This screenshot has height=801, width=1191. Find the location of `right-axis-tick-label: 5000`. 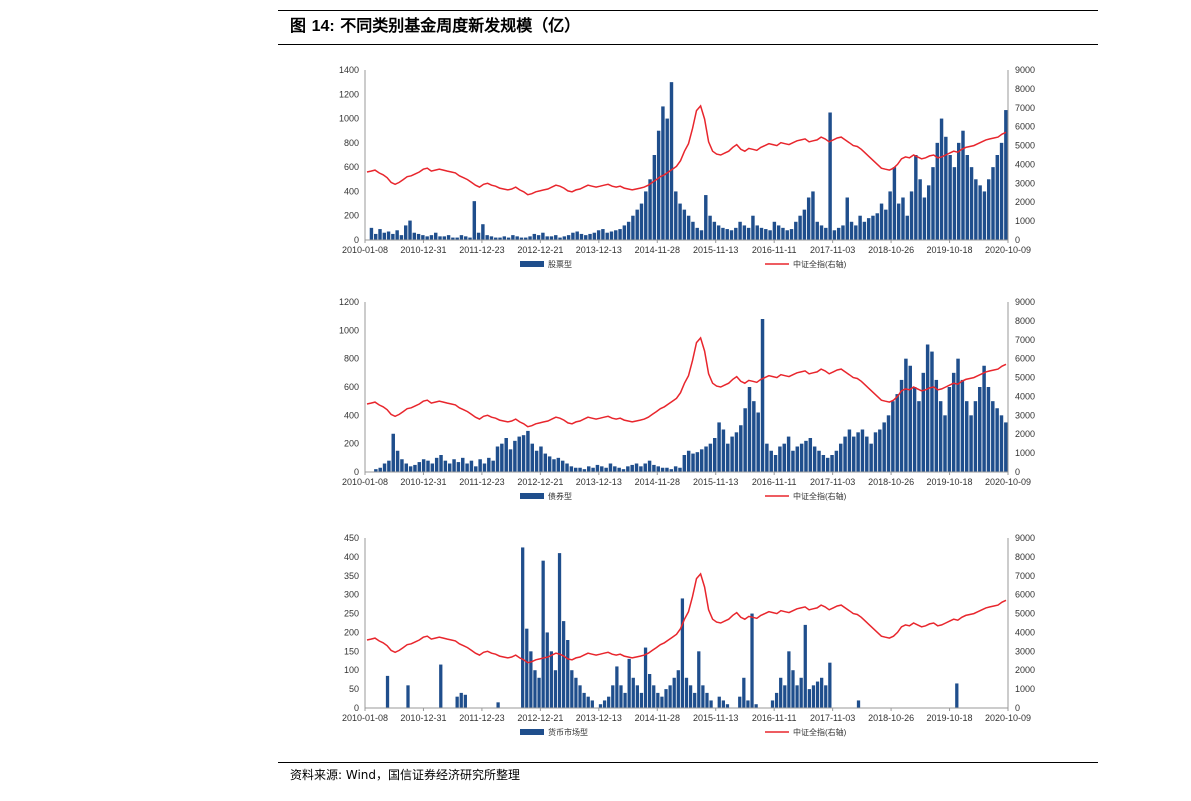

right-axis-tick-label: 5000 is located at coordinates (1025, 146).